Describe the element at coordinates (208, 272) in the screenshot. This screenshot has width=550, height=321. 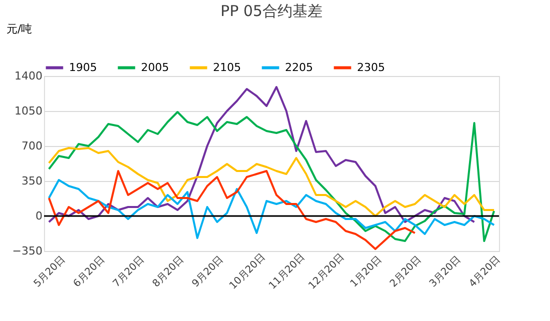
I see `x-tick-label: 9月20日` at that location.